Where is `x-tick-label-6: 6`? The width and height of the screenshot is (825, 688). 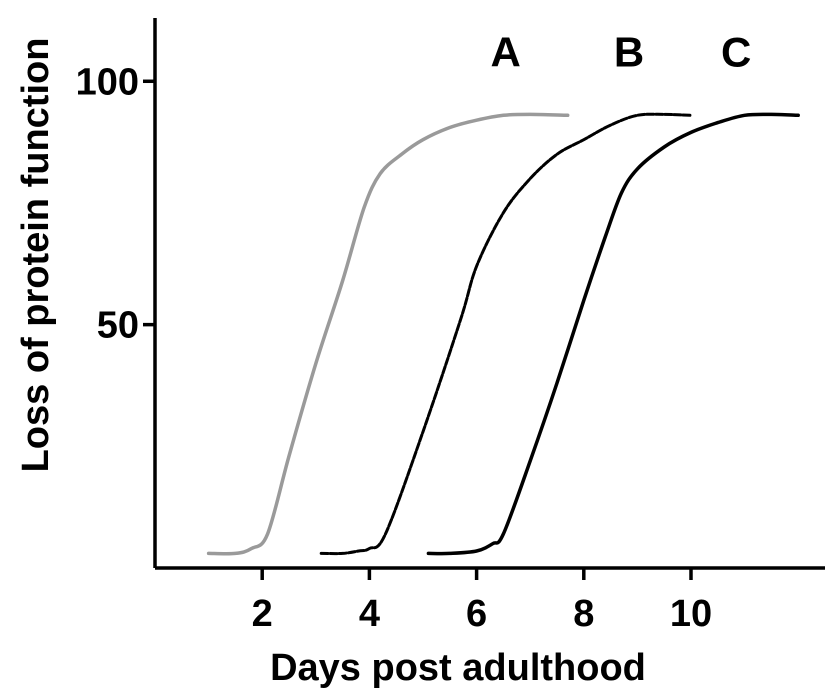
x-tick-label-6: 6 is located at coordinates (476, 614).